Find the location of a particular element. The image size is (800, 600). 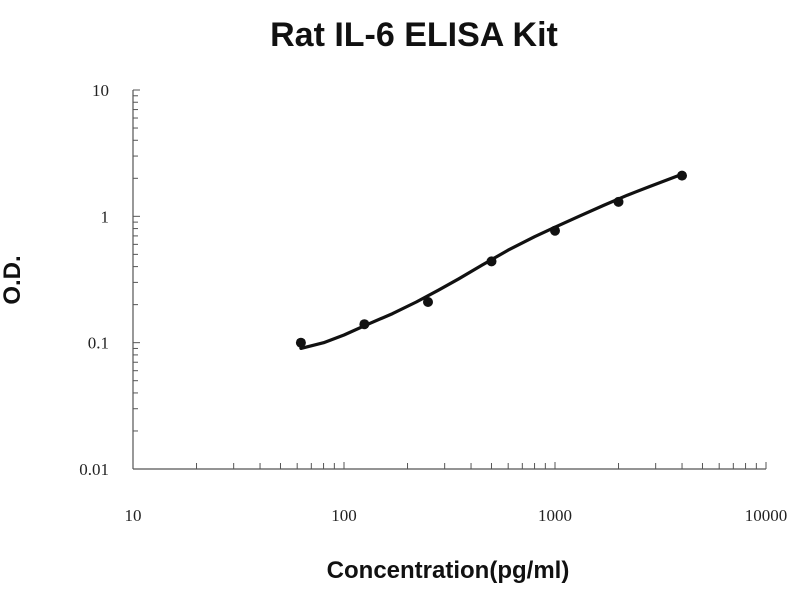

y-tick-label: 0.1 is located at coordinates (98, 343).